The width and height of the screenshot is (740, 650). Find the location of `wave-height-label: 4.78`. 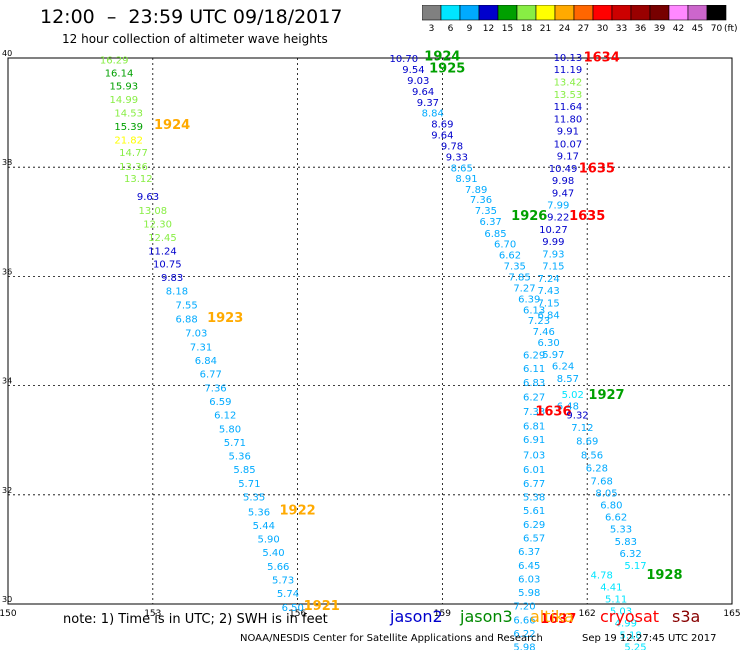

wave-height-label: 4.78 is located at coordinates (602, 576).